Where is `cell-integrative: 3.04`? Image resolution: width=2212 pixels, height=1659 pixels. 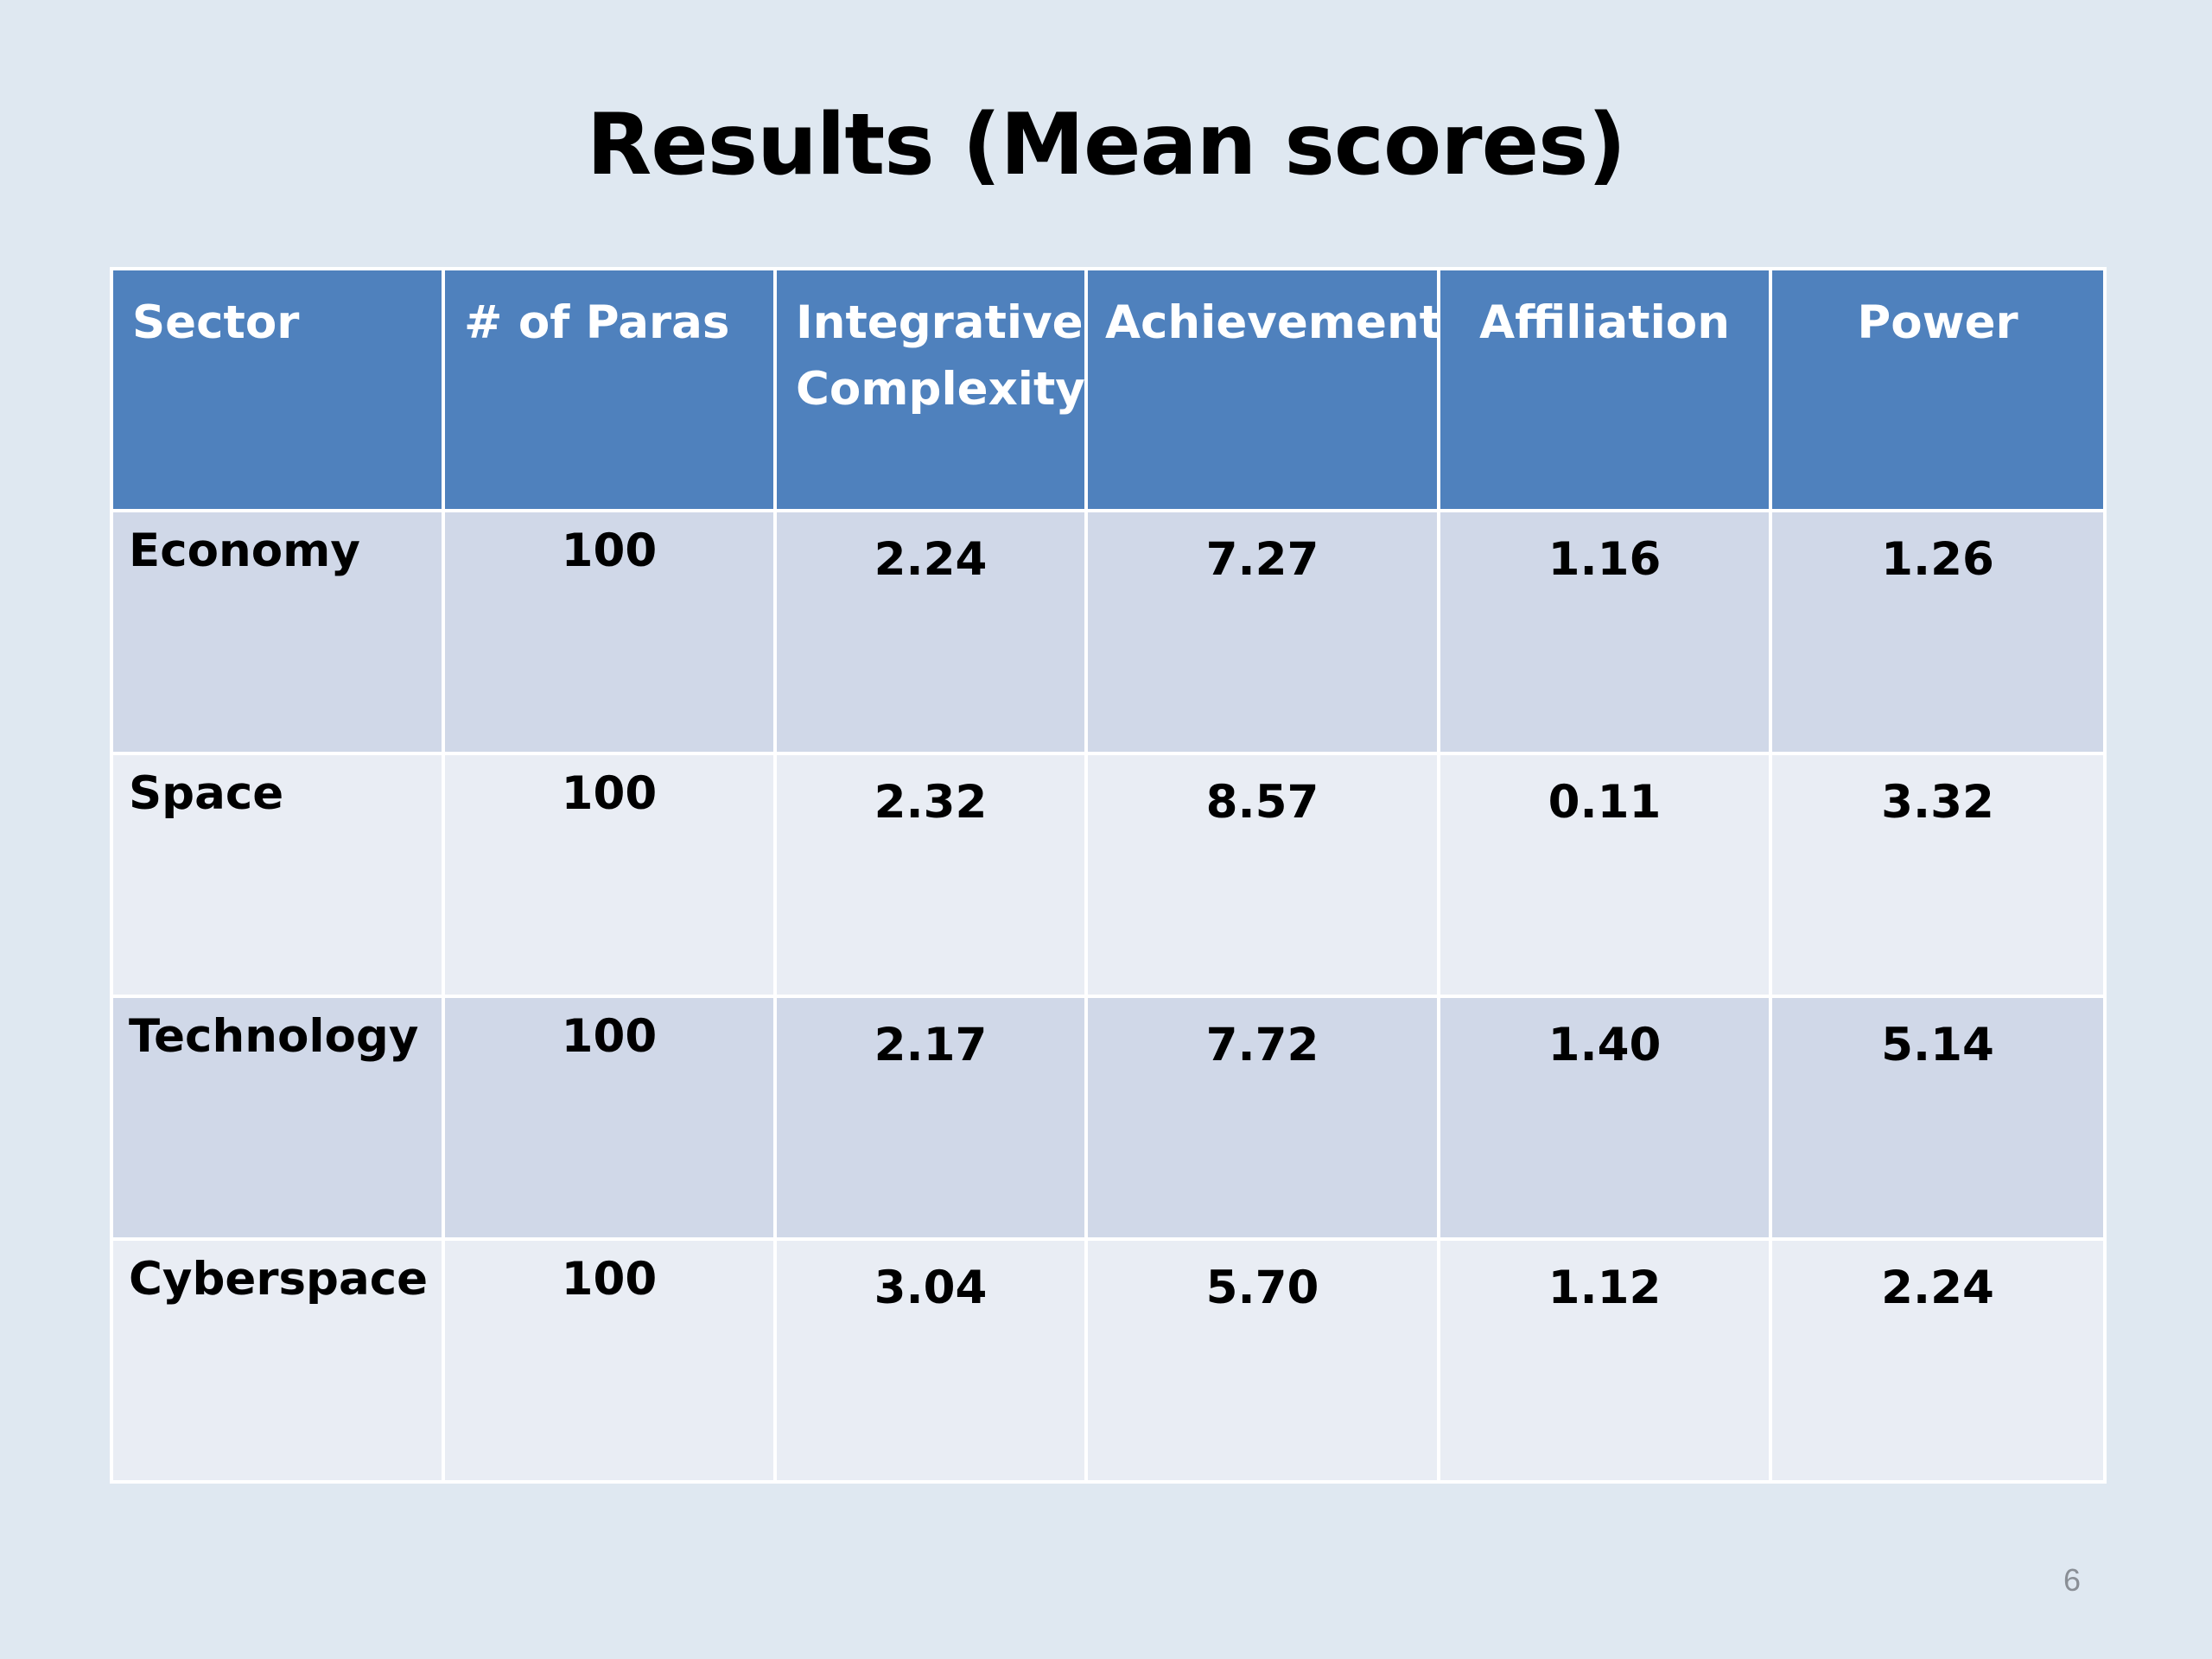 cell-integrative: 3.04 is located at coordinates (930, 1360).